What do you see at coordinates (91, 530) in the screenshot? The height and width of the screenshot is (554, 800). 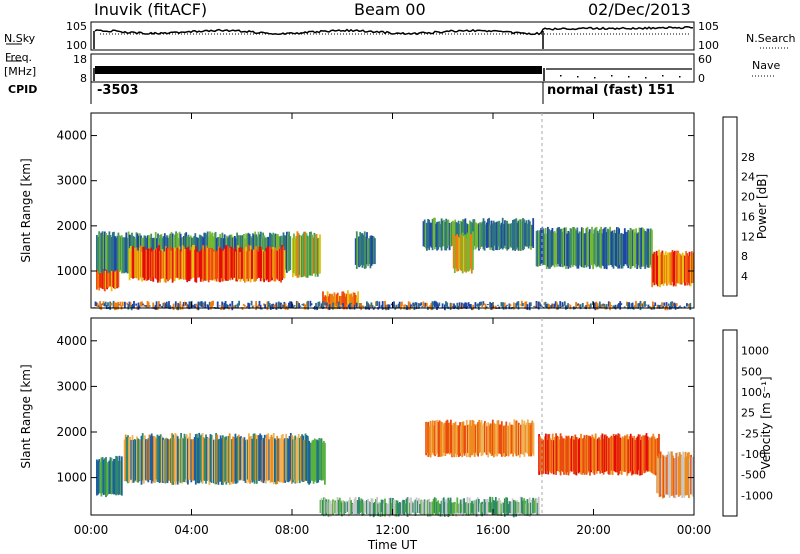 I see `x-tick-label: 00:00` at bounding box center [91, 530].